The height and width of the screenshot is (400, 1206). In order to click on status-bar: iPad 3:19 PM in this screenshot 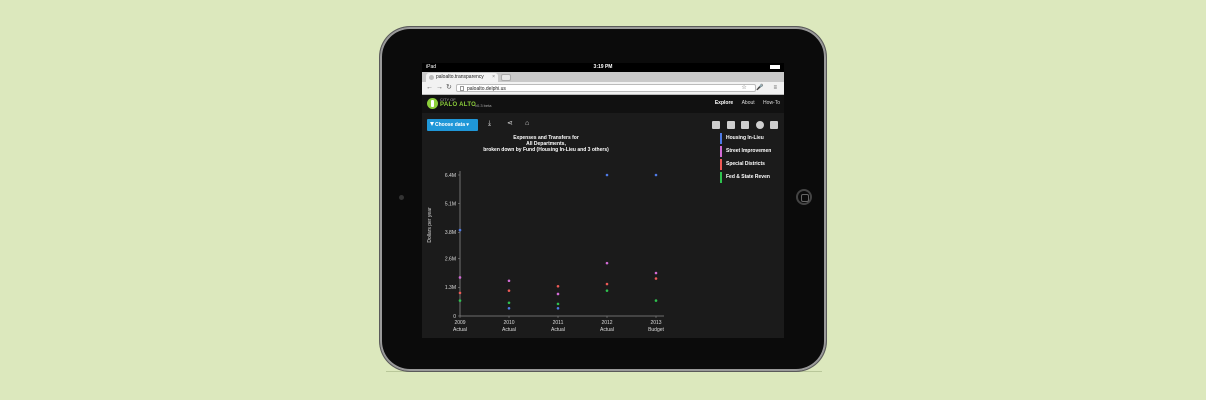, I will do `click(603, 67)`.